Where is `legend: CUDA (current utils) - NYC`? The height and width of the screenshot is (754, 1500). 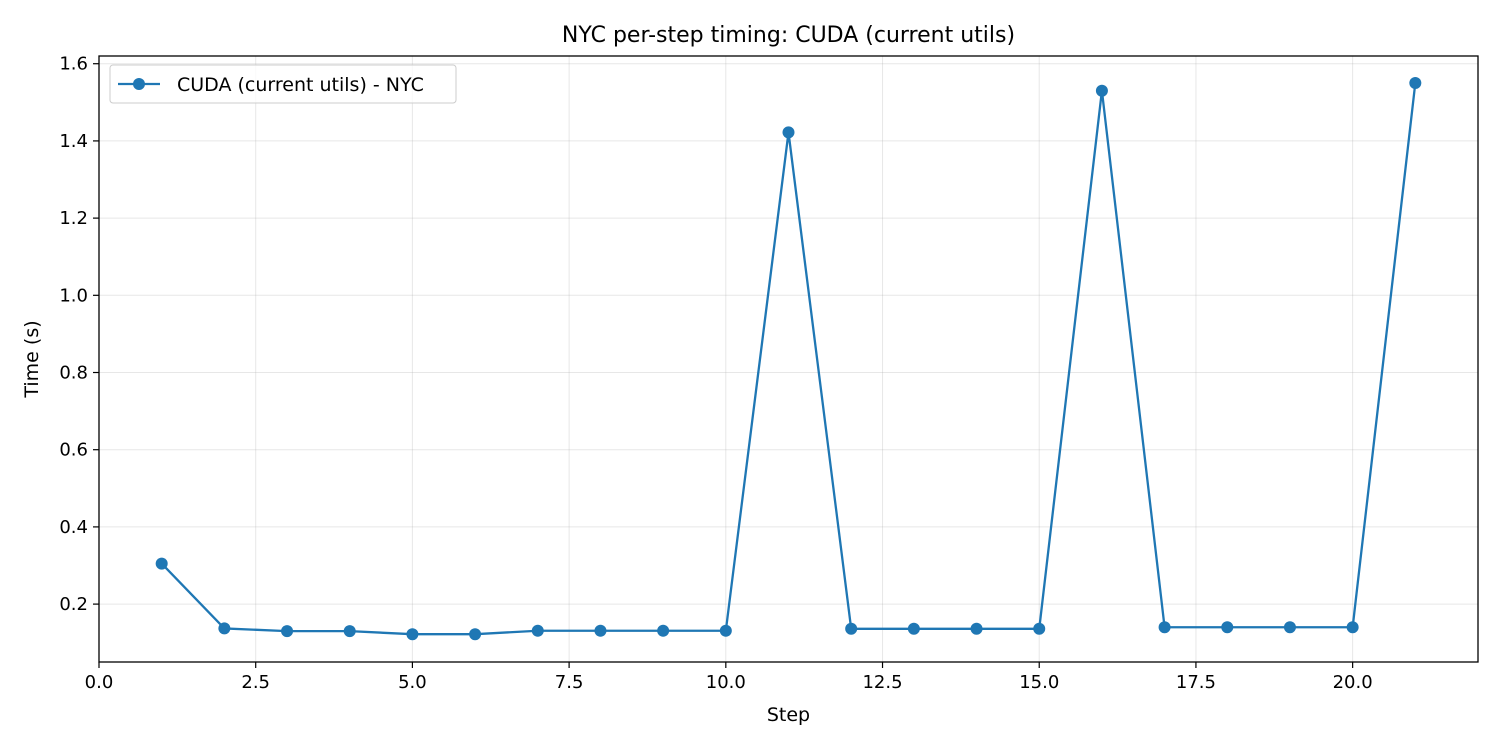
legend: CUDA (current utils) - NYC is located at coordinates (283, 84).